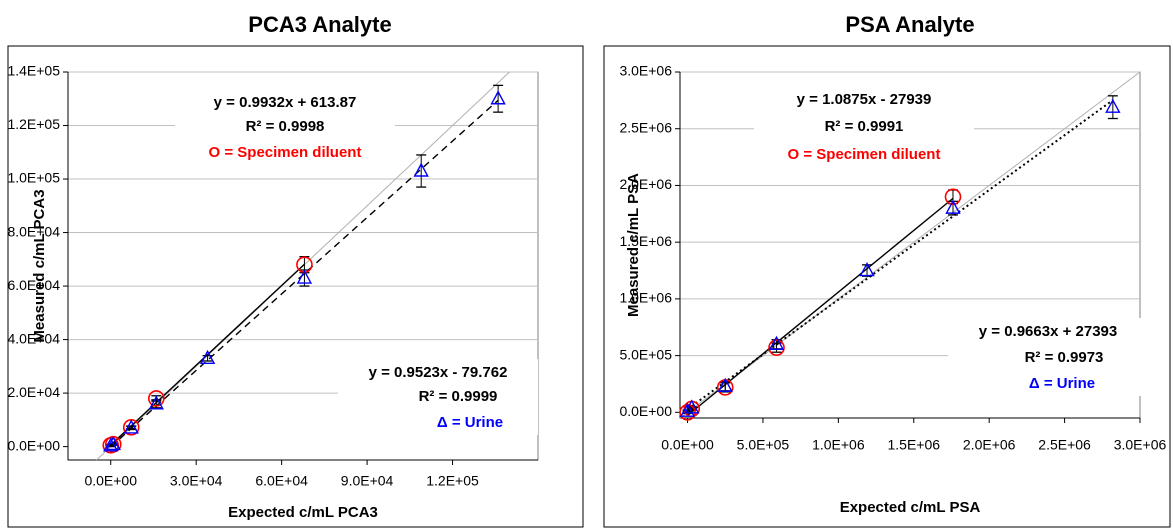 This screenshot has height=528, width=1173. Describe the element at coordinates (438, 372) in the screenshot. I see `pca3-urine-equation: y = 0.9523x - 79.762` at that location.